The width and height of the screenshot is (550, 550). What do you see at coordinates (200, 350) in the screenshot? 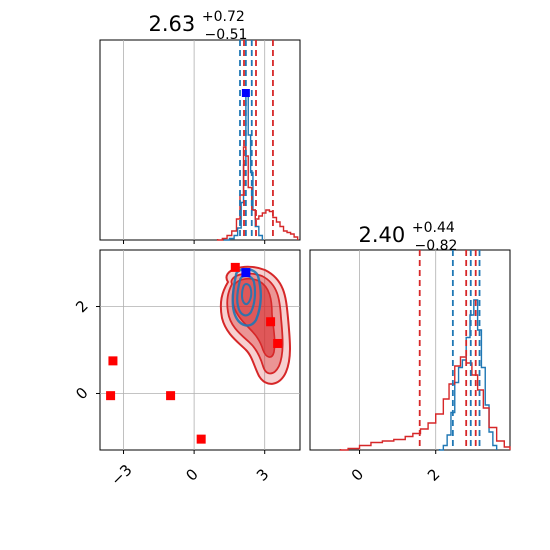
I see `joint-axes-frame` at bounding box center [200, 350].